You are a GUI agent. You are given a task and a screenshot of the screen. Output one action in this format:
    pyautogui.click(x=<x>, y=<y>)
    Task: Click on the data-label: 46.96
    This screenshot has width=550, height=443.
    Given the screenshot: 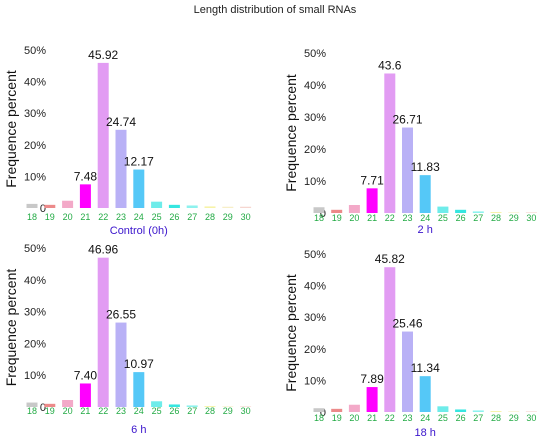 What is the action you would take?
    pyautogui.click(x=103, y=250)
    